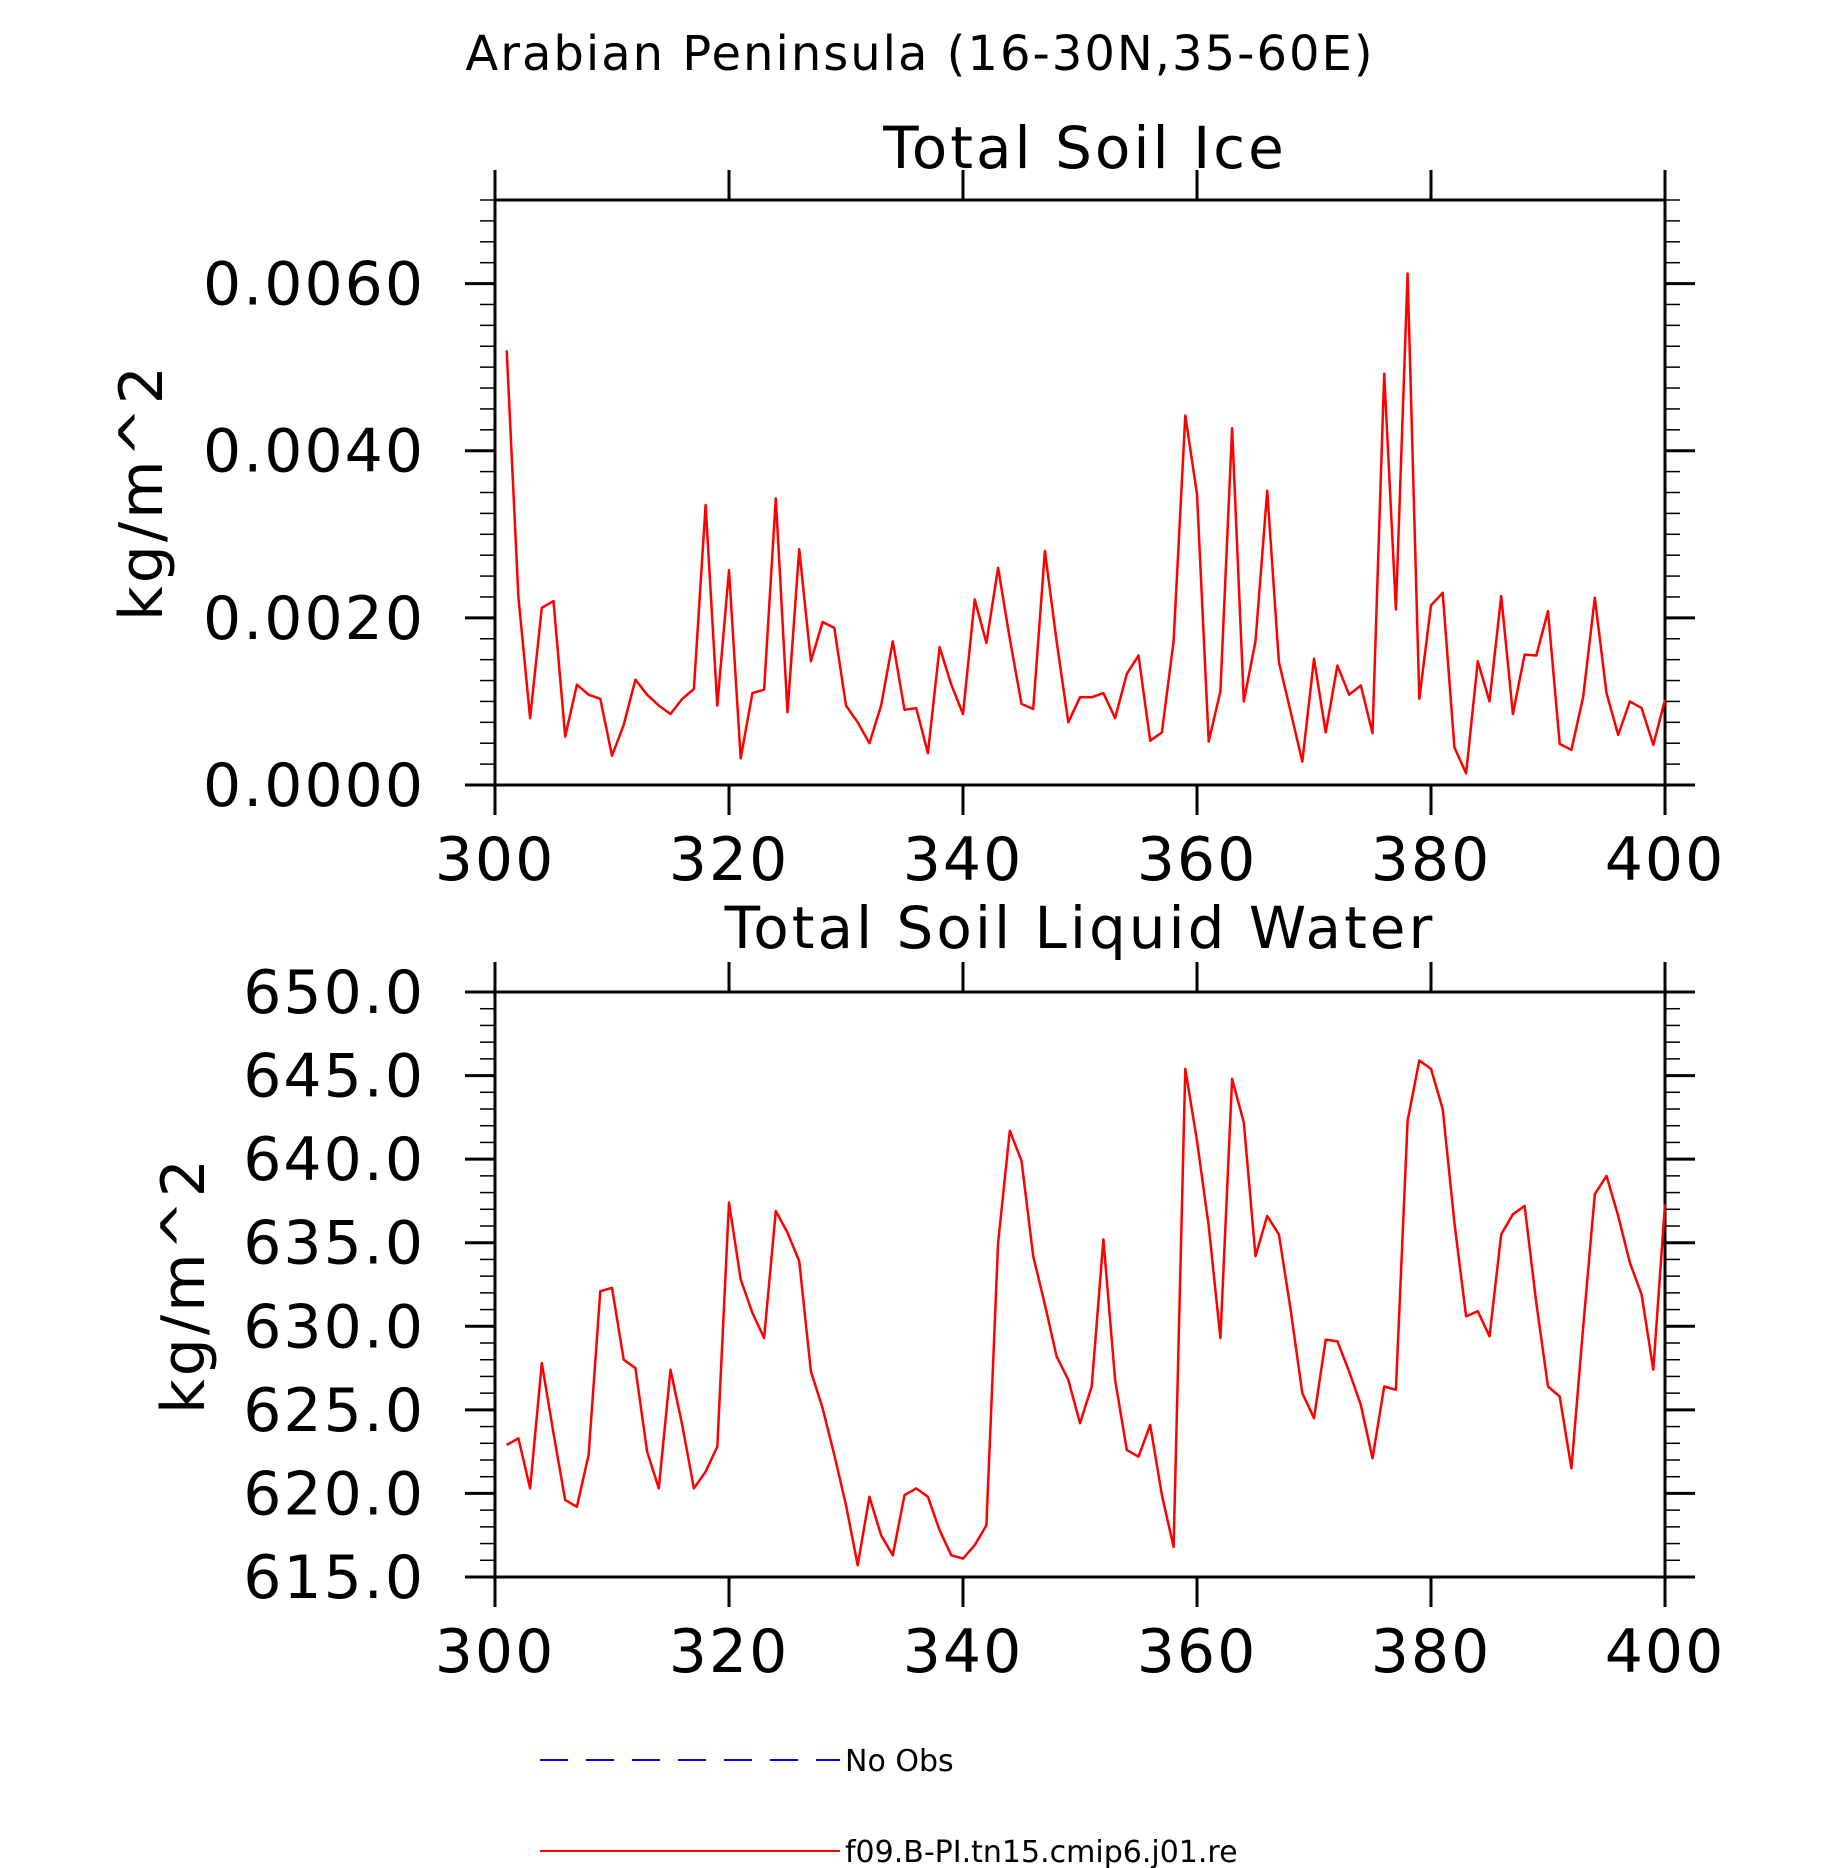  Describe the element at coordinates (334, 1578) in the screenshot. I see `y-tick-label: 615.0` at that location.